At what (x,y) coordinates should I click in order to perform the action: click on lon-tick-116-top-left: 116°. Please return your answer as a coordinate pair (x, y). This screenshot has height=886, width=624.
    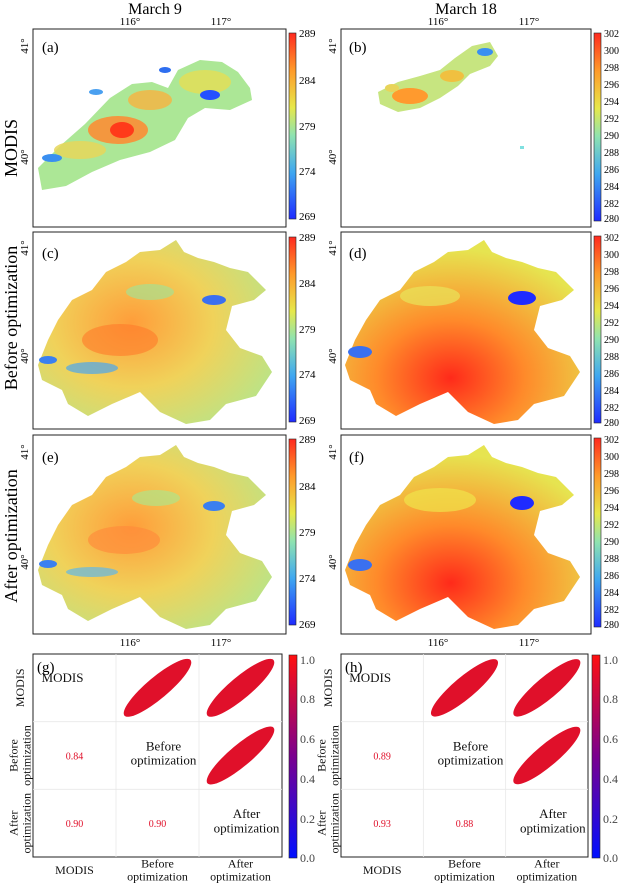
    Looking at the image, I should click on (130, 22).